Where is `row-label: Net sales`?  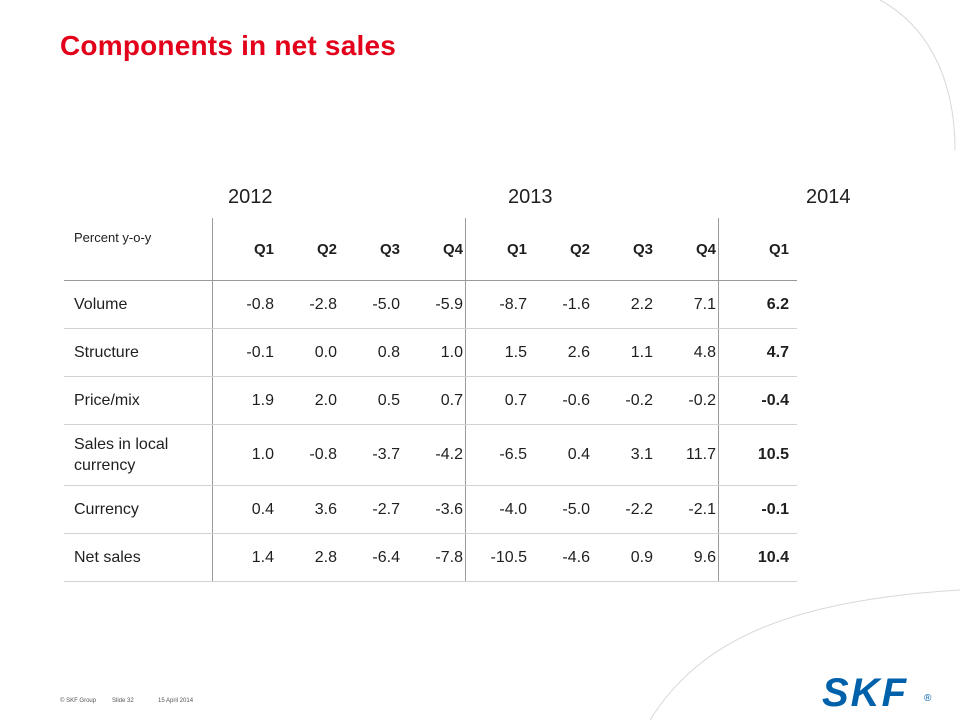 row-label: Net sales is located at coordinates (138, 557).